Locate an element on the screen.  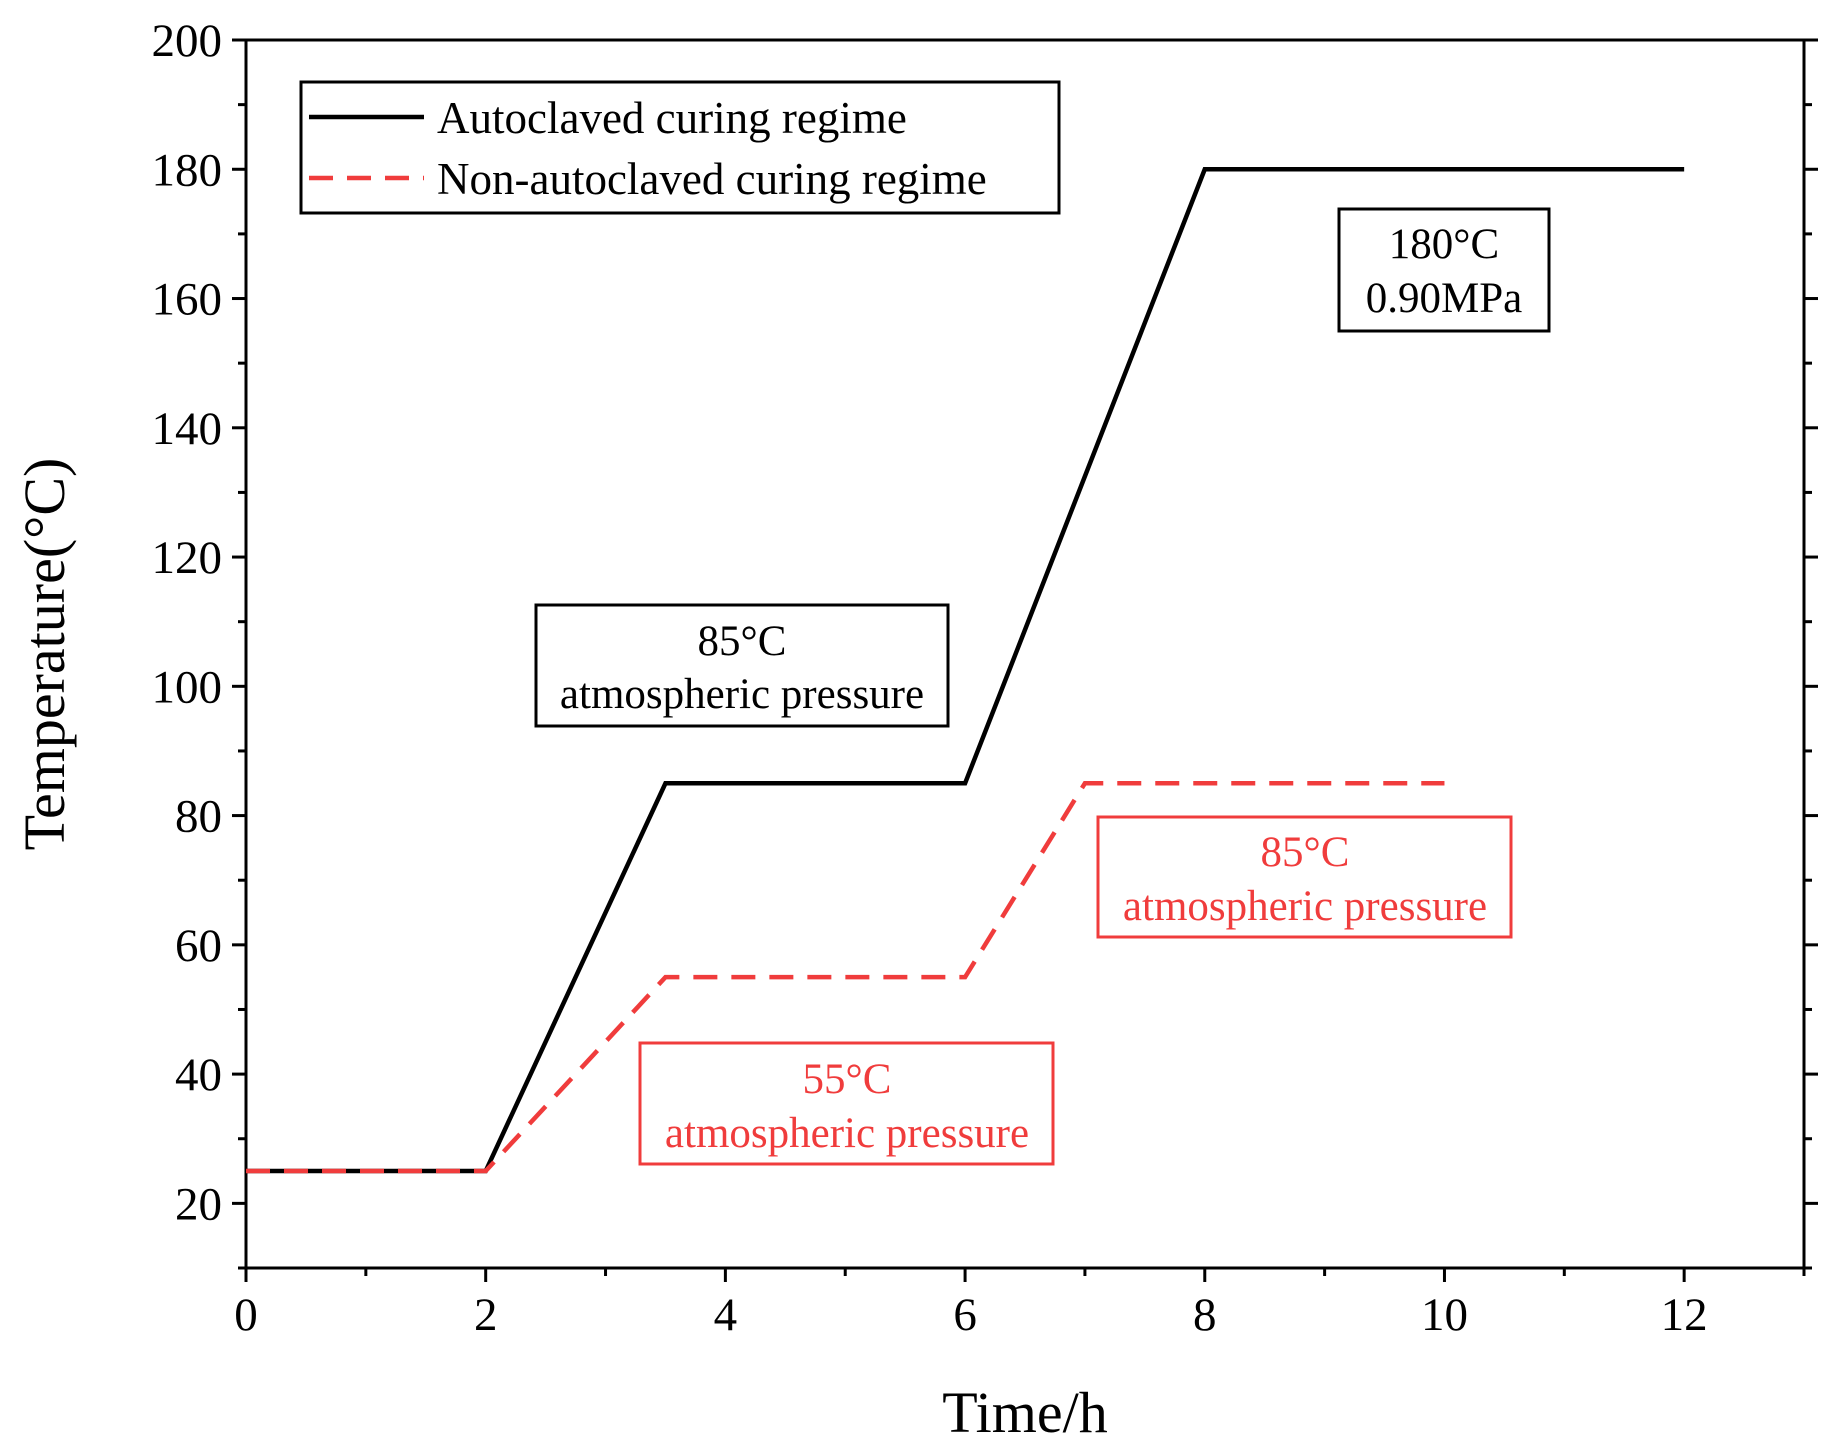
x-tick-label: 4 is located at coordinates (726, 1315).